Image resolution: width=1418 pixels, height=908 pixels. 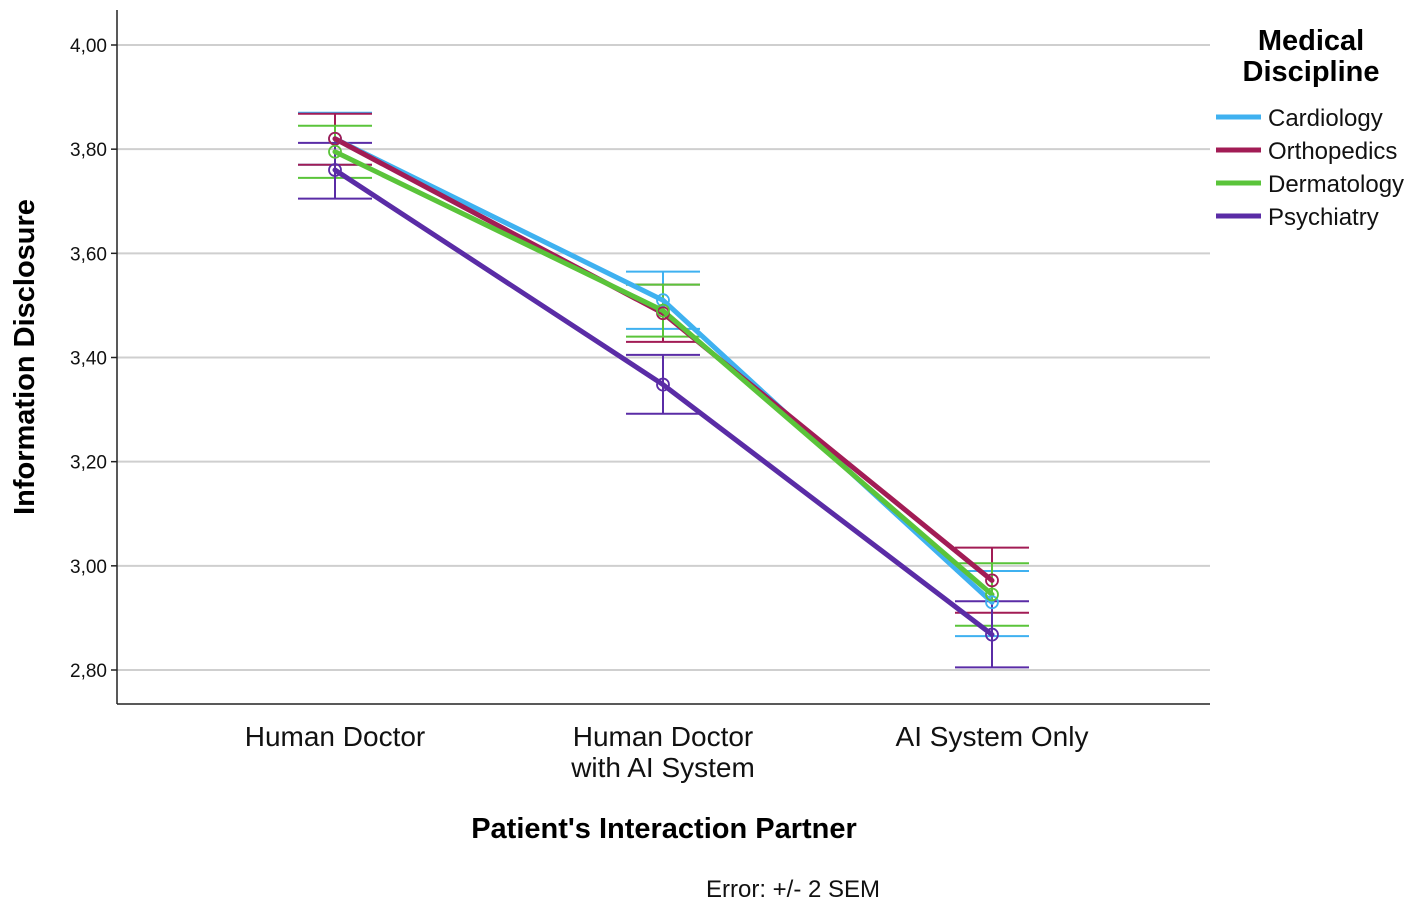 What do you see at coordinates (88, 671) in the screenshot?
I see `y-tick-label: 2,80` at bounding box center [88, 671].